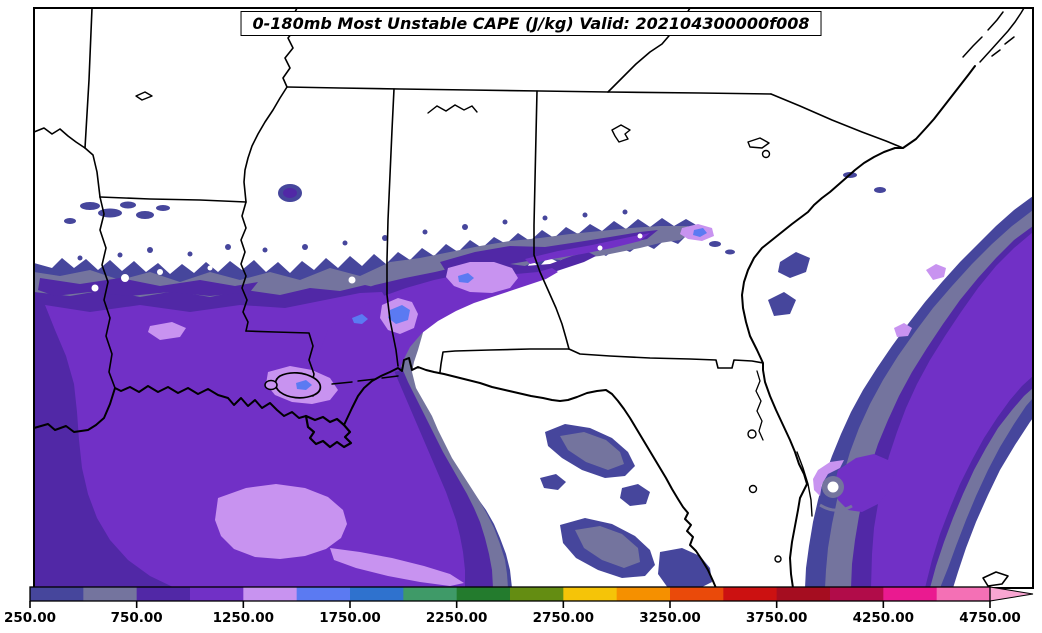 The image size is (1042, 633). I want to click on gulf-coastline, so click(170, 409).